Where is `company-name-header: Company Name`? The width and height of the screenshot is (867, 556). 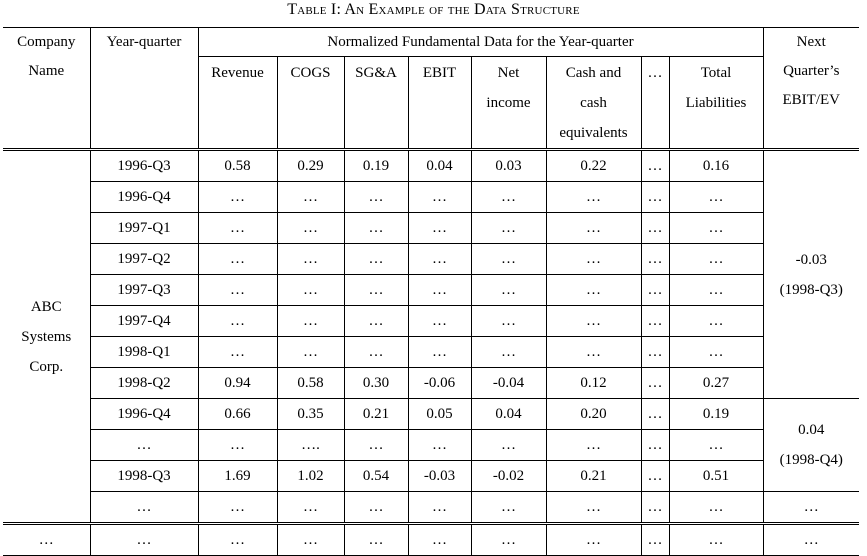
company-name-header: Company Name is located at coordinates (47, 88).